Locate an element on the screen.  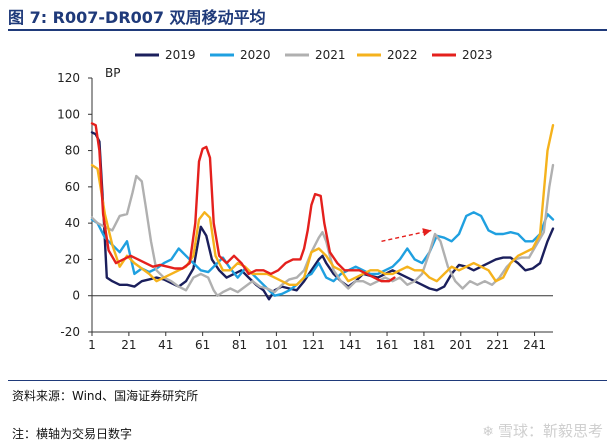
trend-arrow is located at coordinates (406, 235).